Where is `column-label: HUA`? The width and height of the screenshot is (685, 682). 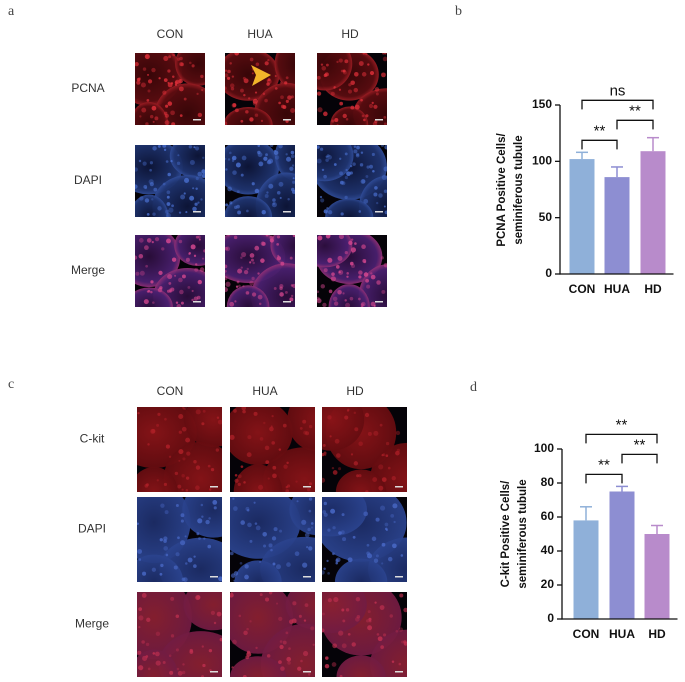 column-label: HUA is located at coordinates (264, 391).